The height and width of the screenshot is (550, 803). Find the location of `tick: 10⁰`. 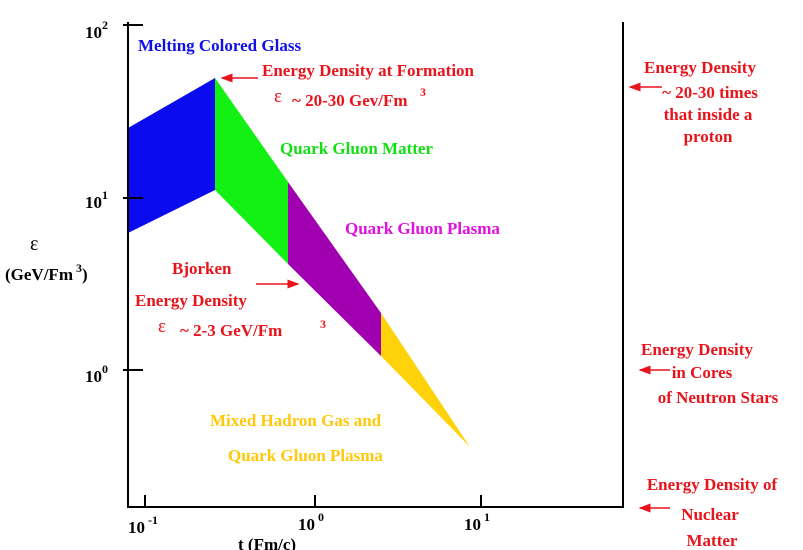

tick: 10⁰ is located at coordinates (96, 374).